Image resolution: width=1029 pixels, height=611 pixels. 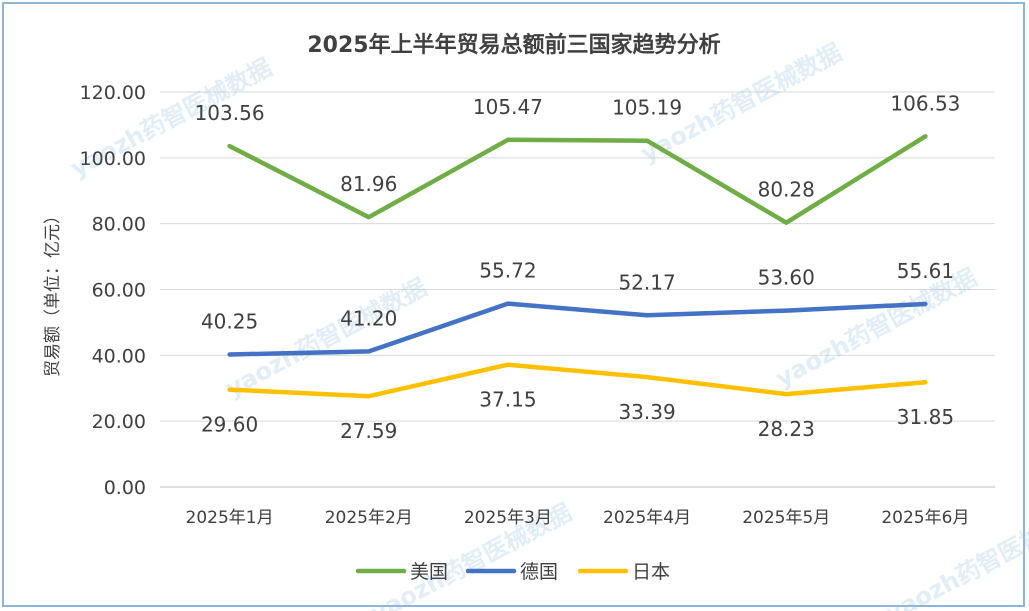 What do you see at coordinates (646, 412) in the screenshot?
I see `data-label: 33.39` at bounding box center [646, 412].